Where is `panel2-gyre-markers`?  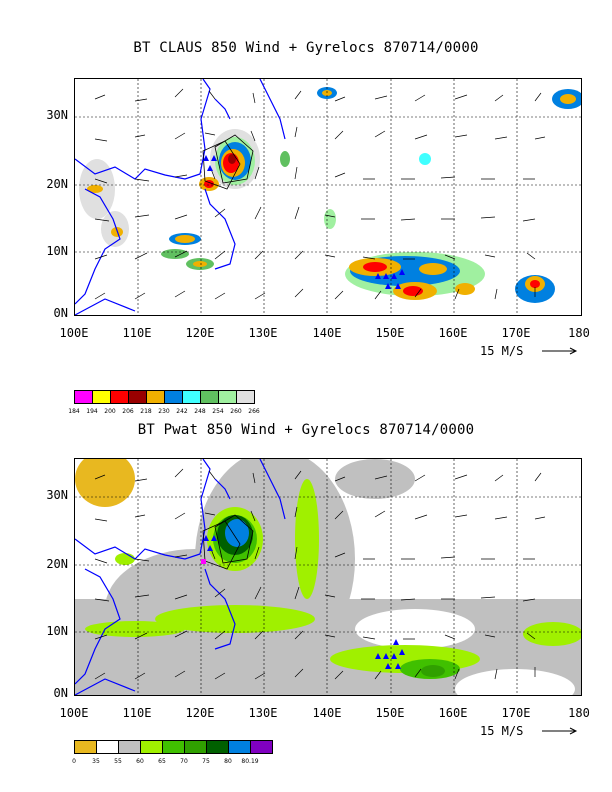
panel2-gyre-markers is located at coordinates (304, 602).